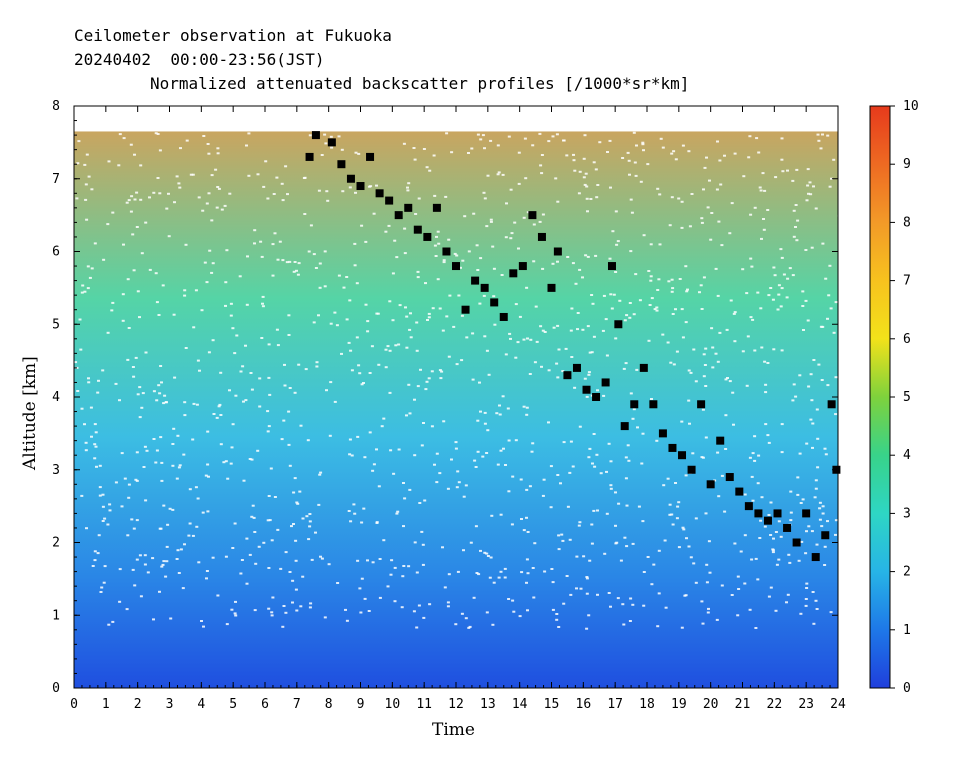  What do you see at coordinates (907, 164) in the screenshot?
I see `colorbar-tick-label: 9` at bounding box center [907, 164].